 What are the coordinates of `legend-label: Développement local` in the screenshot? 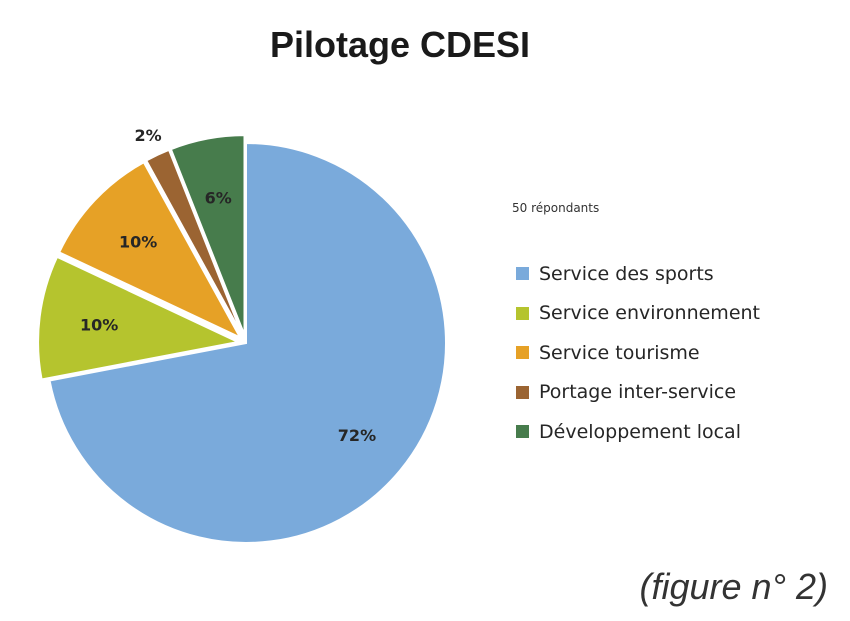 It's located at (640, 431).